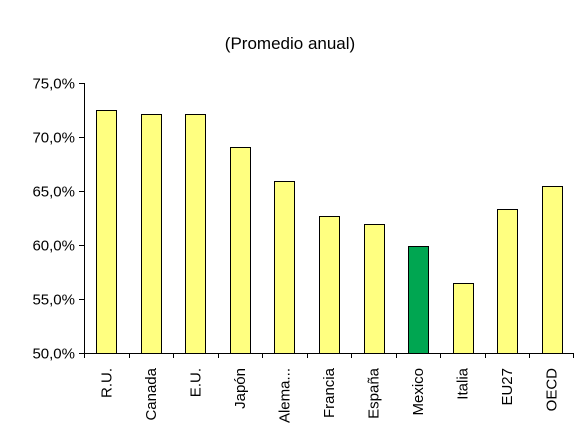 The height and width of the screenshot is (438, 574). What do you see at coordinates (463, 383) in the screenshot?
I see `x-tick-label: Italia` at bounding box center [463, 383].